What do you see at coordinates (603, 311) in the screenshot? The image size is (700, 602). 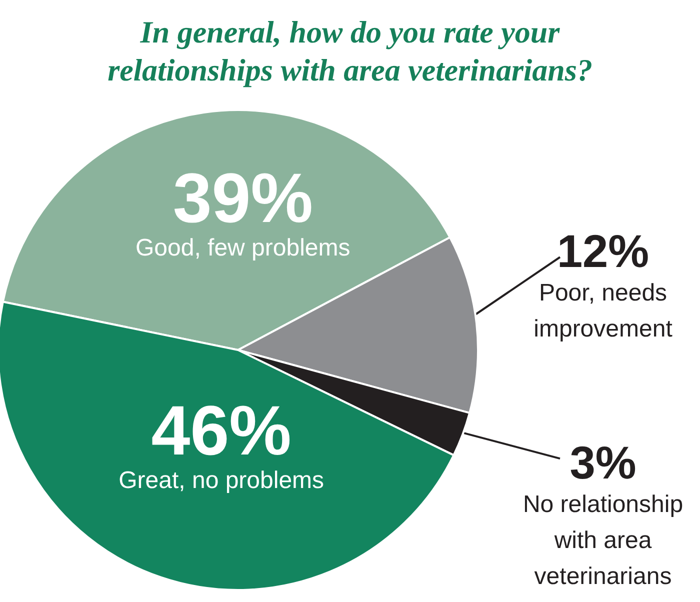 I see `slice-label: Poor, needs improvement` at bounding box center [603, 311].